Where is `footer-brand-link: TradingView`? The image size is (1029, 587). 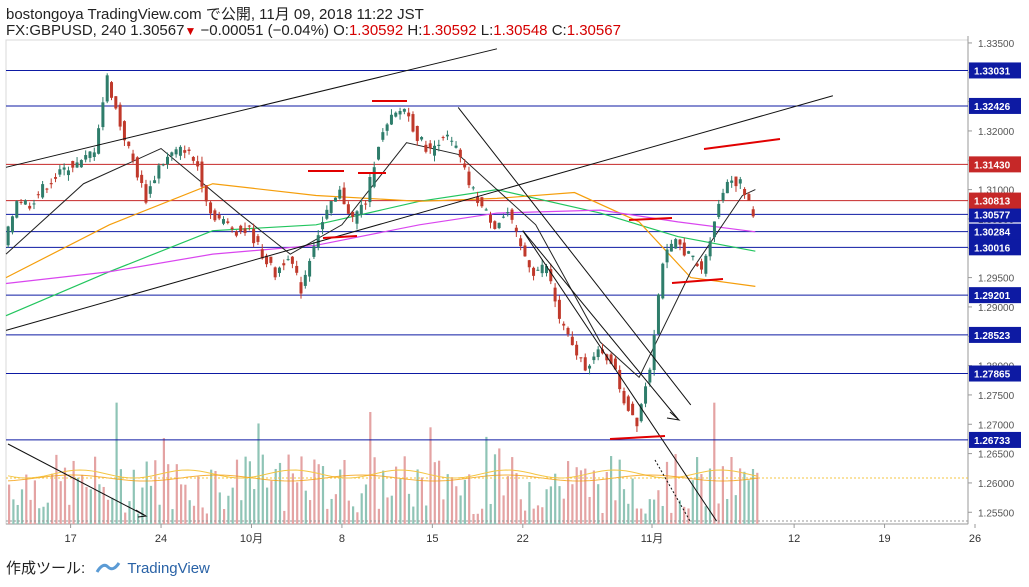
footer-brand-link: TradingView is located at coordinates (168, 568).